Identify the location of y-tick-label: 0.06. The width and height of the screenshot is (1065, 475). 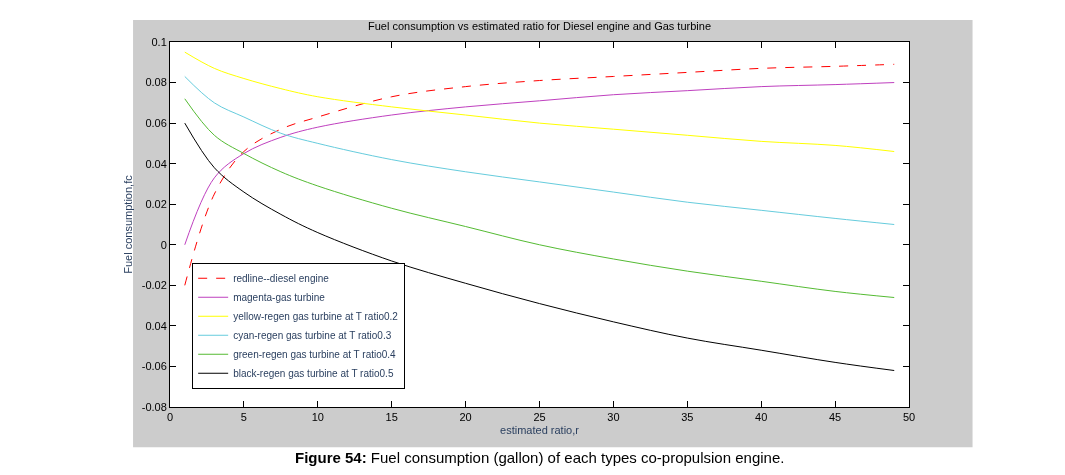
(156, 122).